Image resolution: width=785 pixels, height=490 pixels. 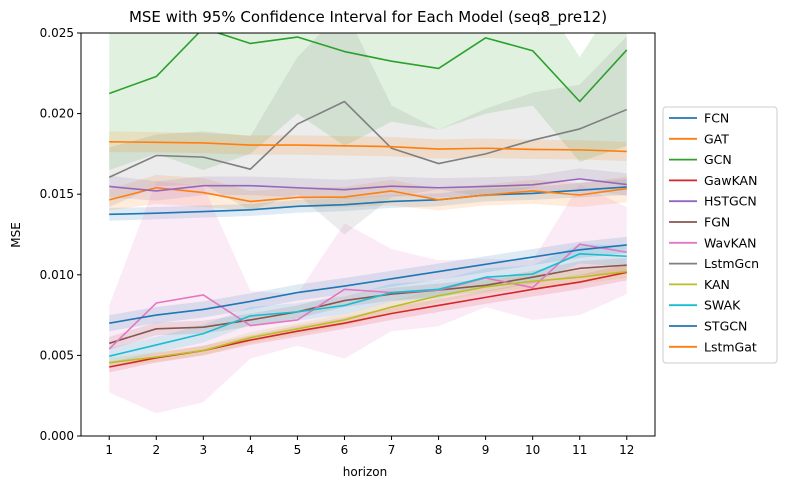 I want to click on legend-label-hstgcn: HSTGCN, so click(x=730, y=201).